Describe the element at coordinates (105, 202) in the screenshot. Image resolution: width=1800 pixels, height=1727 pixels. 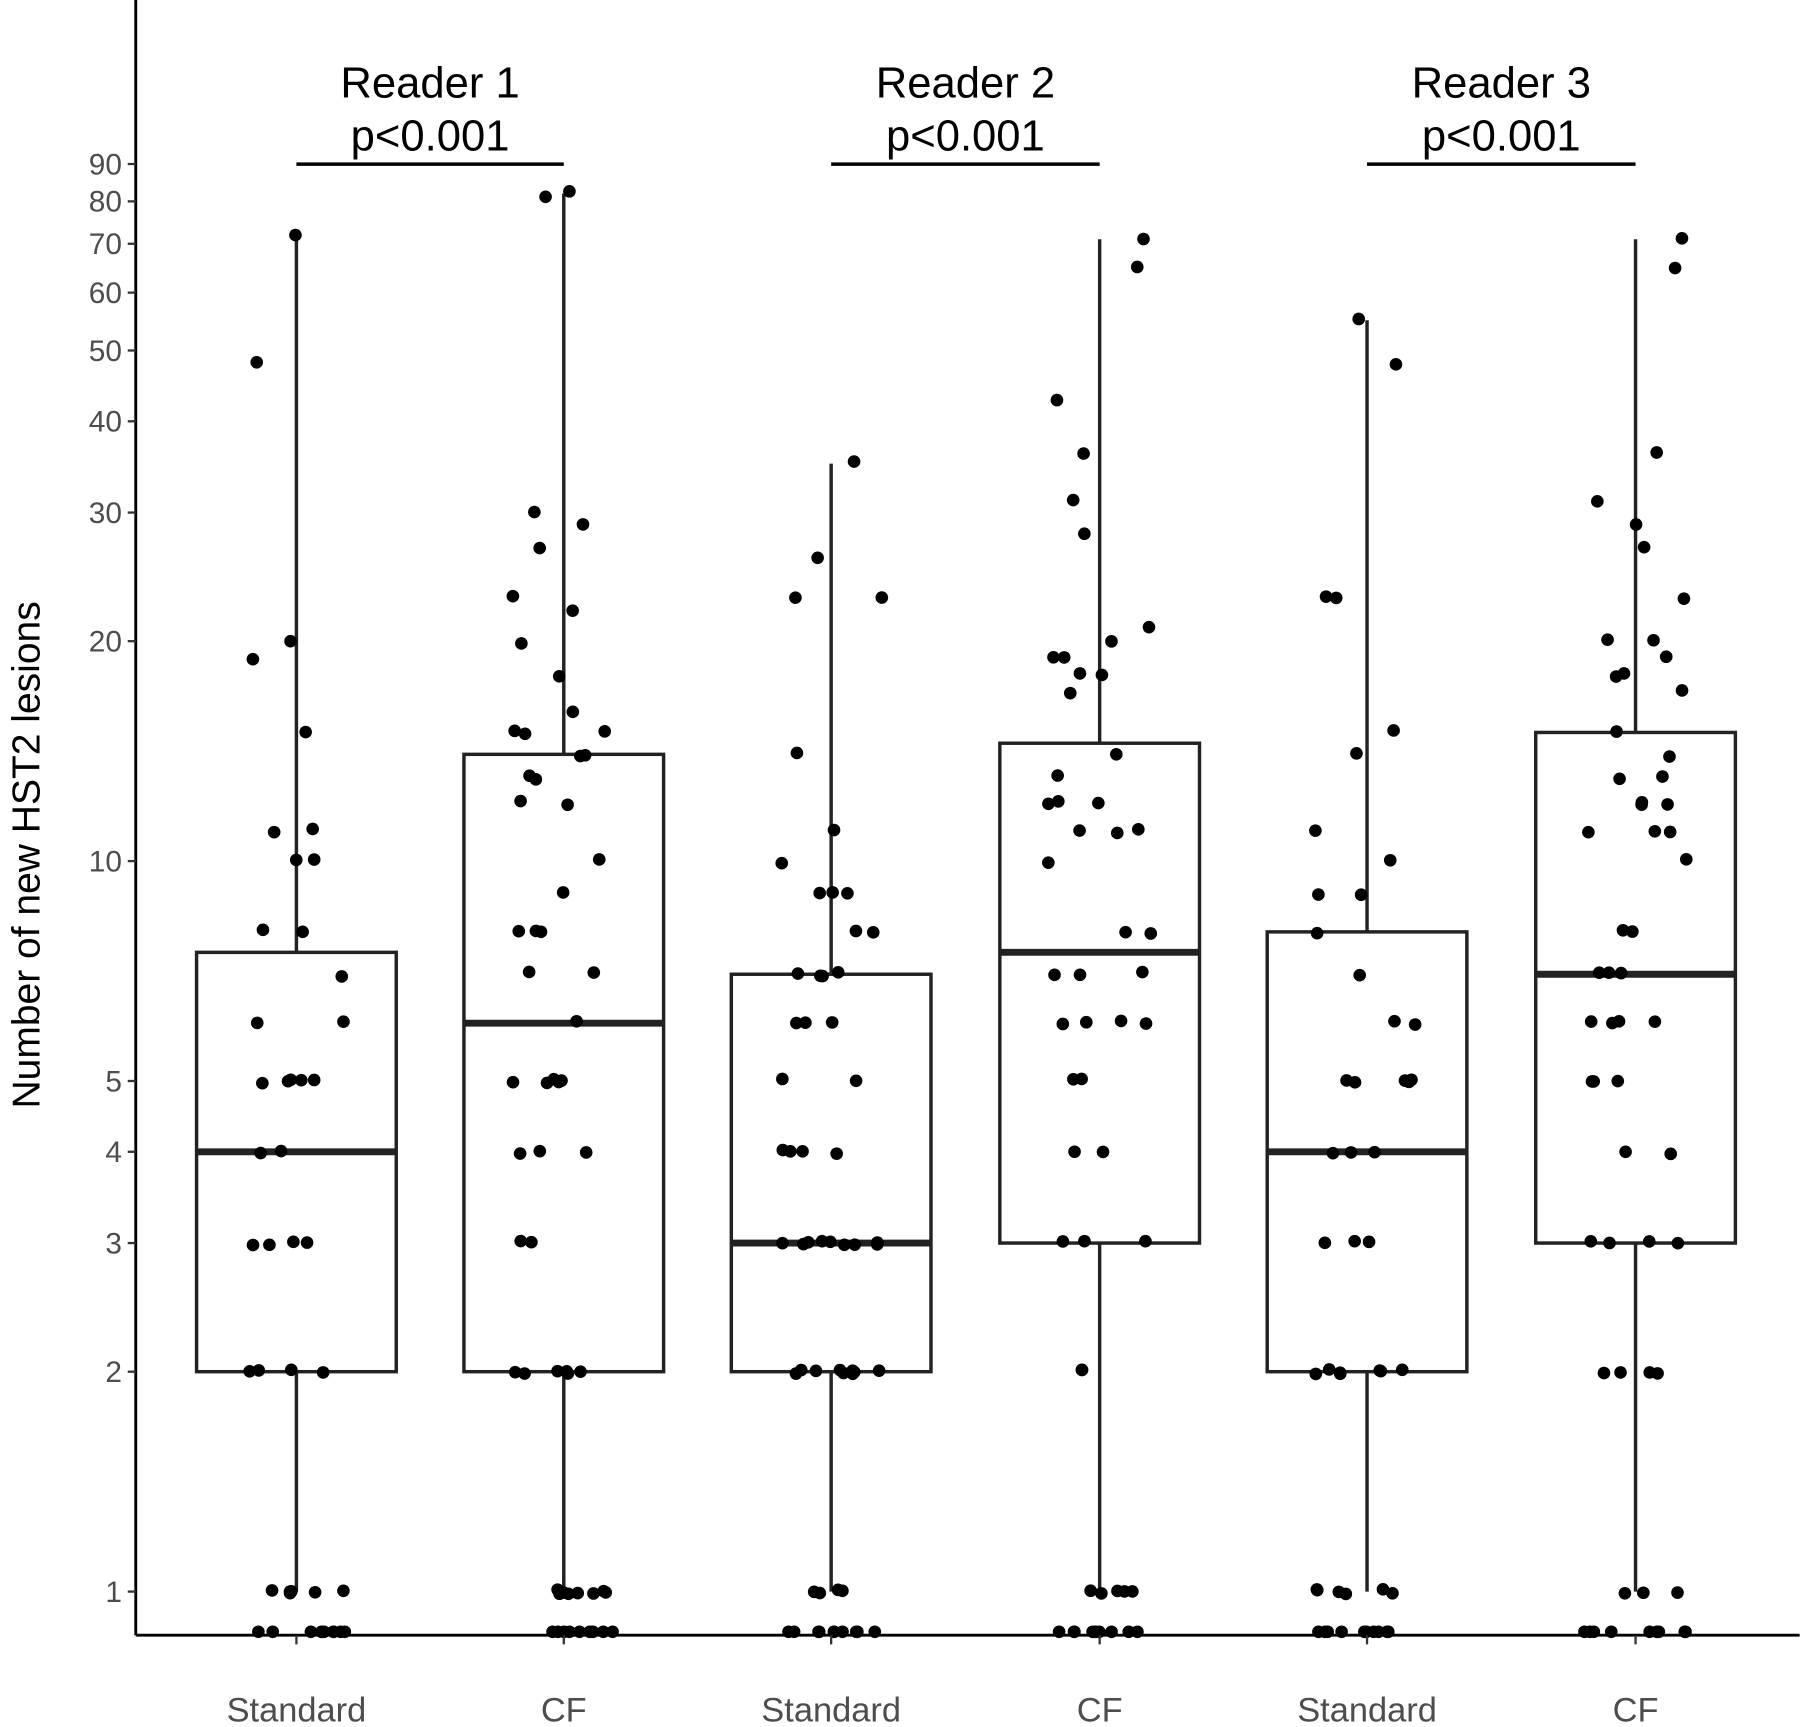
I see `y-tick-label: 80` at that location.